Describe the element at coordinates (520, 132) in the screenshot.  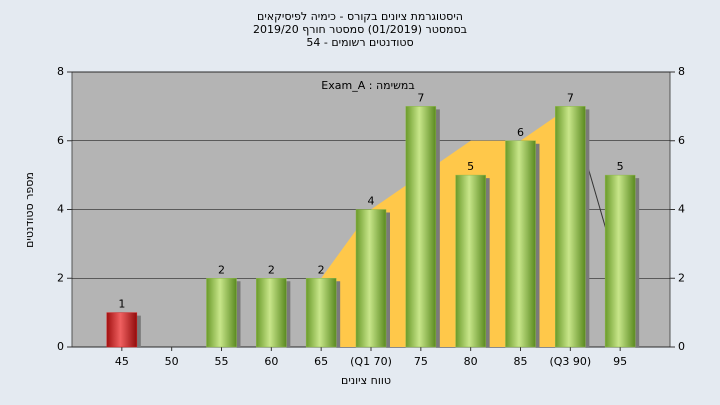
I see `value-label: 6` at that location.